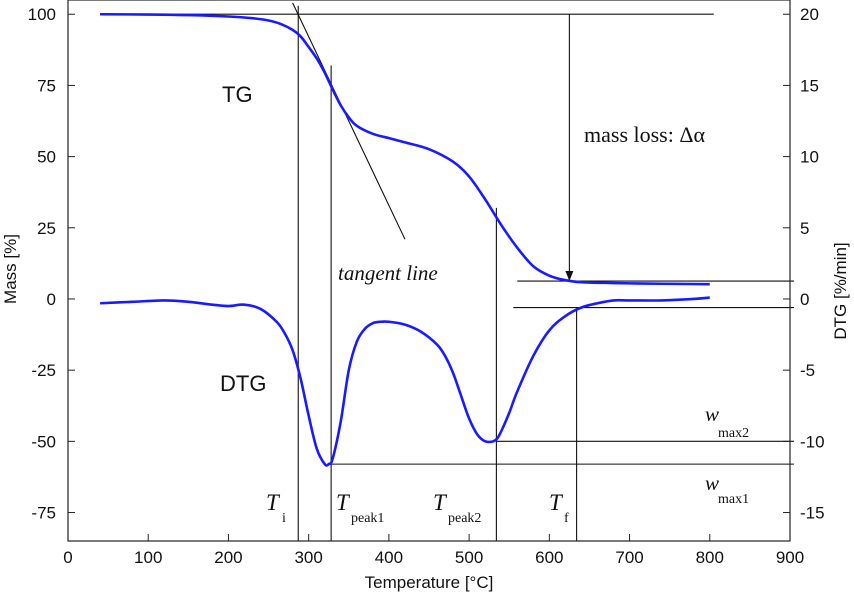 The height and width of the screenshot is (599, 854). Describe the element at coordinates (308, 557) in the screenshot. I see `x-tick-label: 300` at that location.